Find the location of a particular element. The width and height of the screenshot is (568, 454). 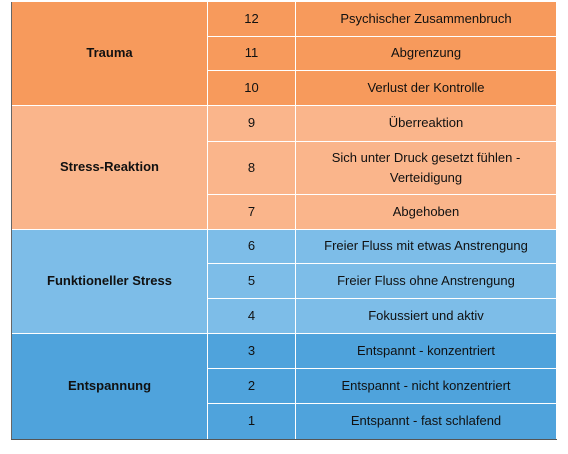

group-label: Funktioneller Stress is located at coordinates (110, 282).